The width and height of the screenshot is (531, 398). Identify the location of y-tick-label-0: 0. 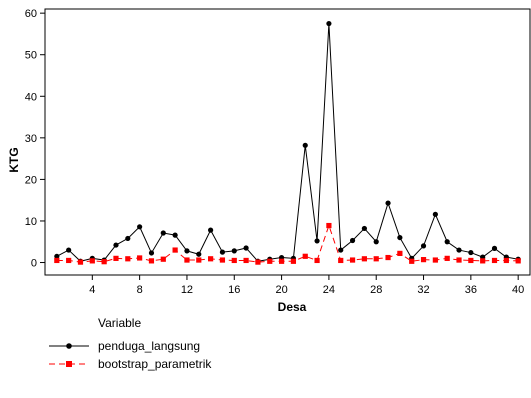
(34, 264).